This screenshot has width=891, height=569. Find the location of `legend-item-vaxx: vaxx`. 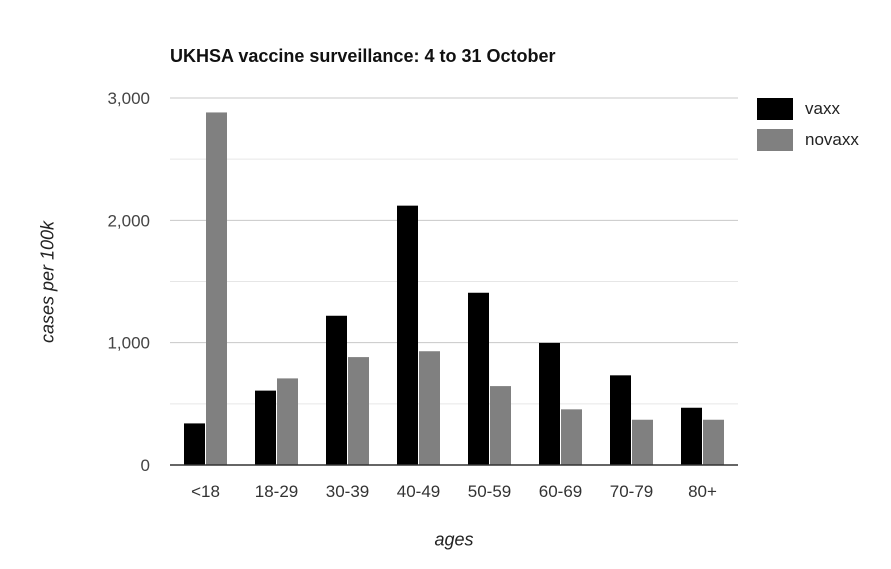

legend-item-vaxx: vaxx is located at coordinates (798, 109).